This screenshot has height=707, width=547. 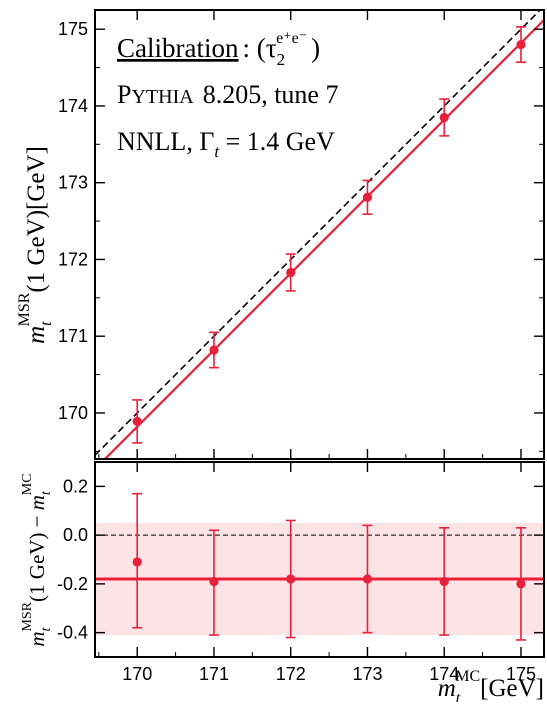 What do you see at coordinates (73, 336) in the screenshot?
I see `main-y-tick-label: 171` at bounding box center [73, 336].